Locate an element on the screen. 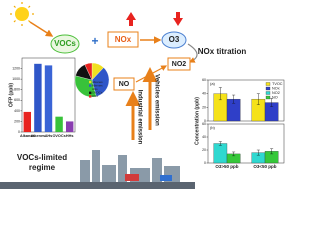 This screenshot has height=240, width=320. nox-label: NOx is located at coordinates (123, 39).